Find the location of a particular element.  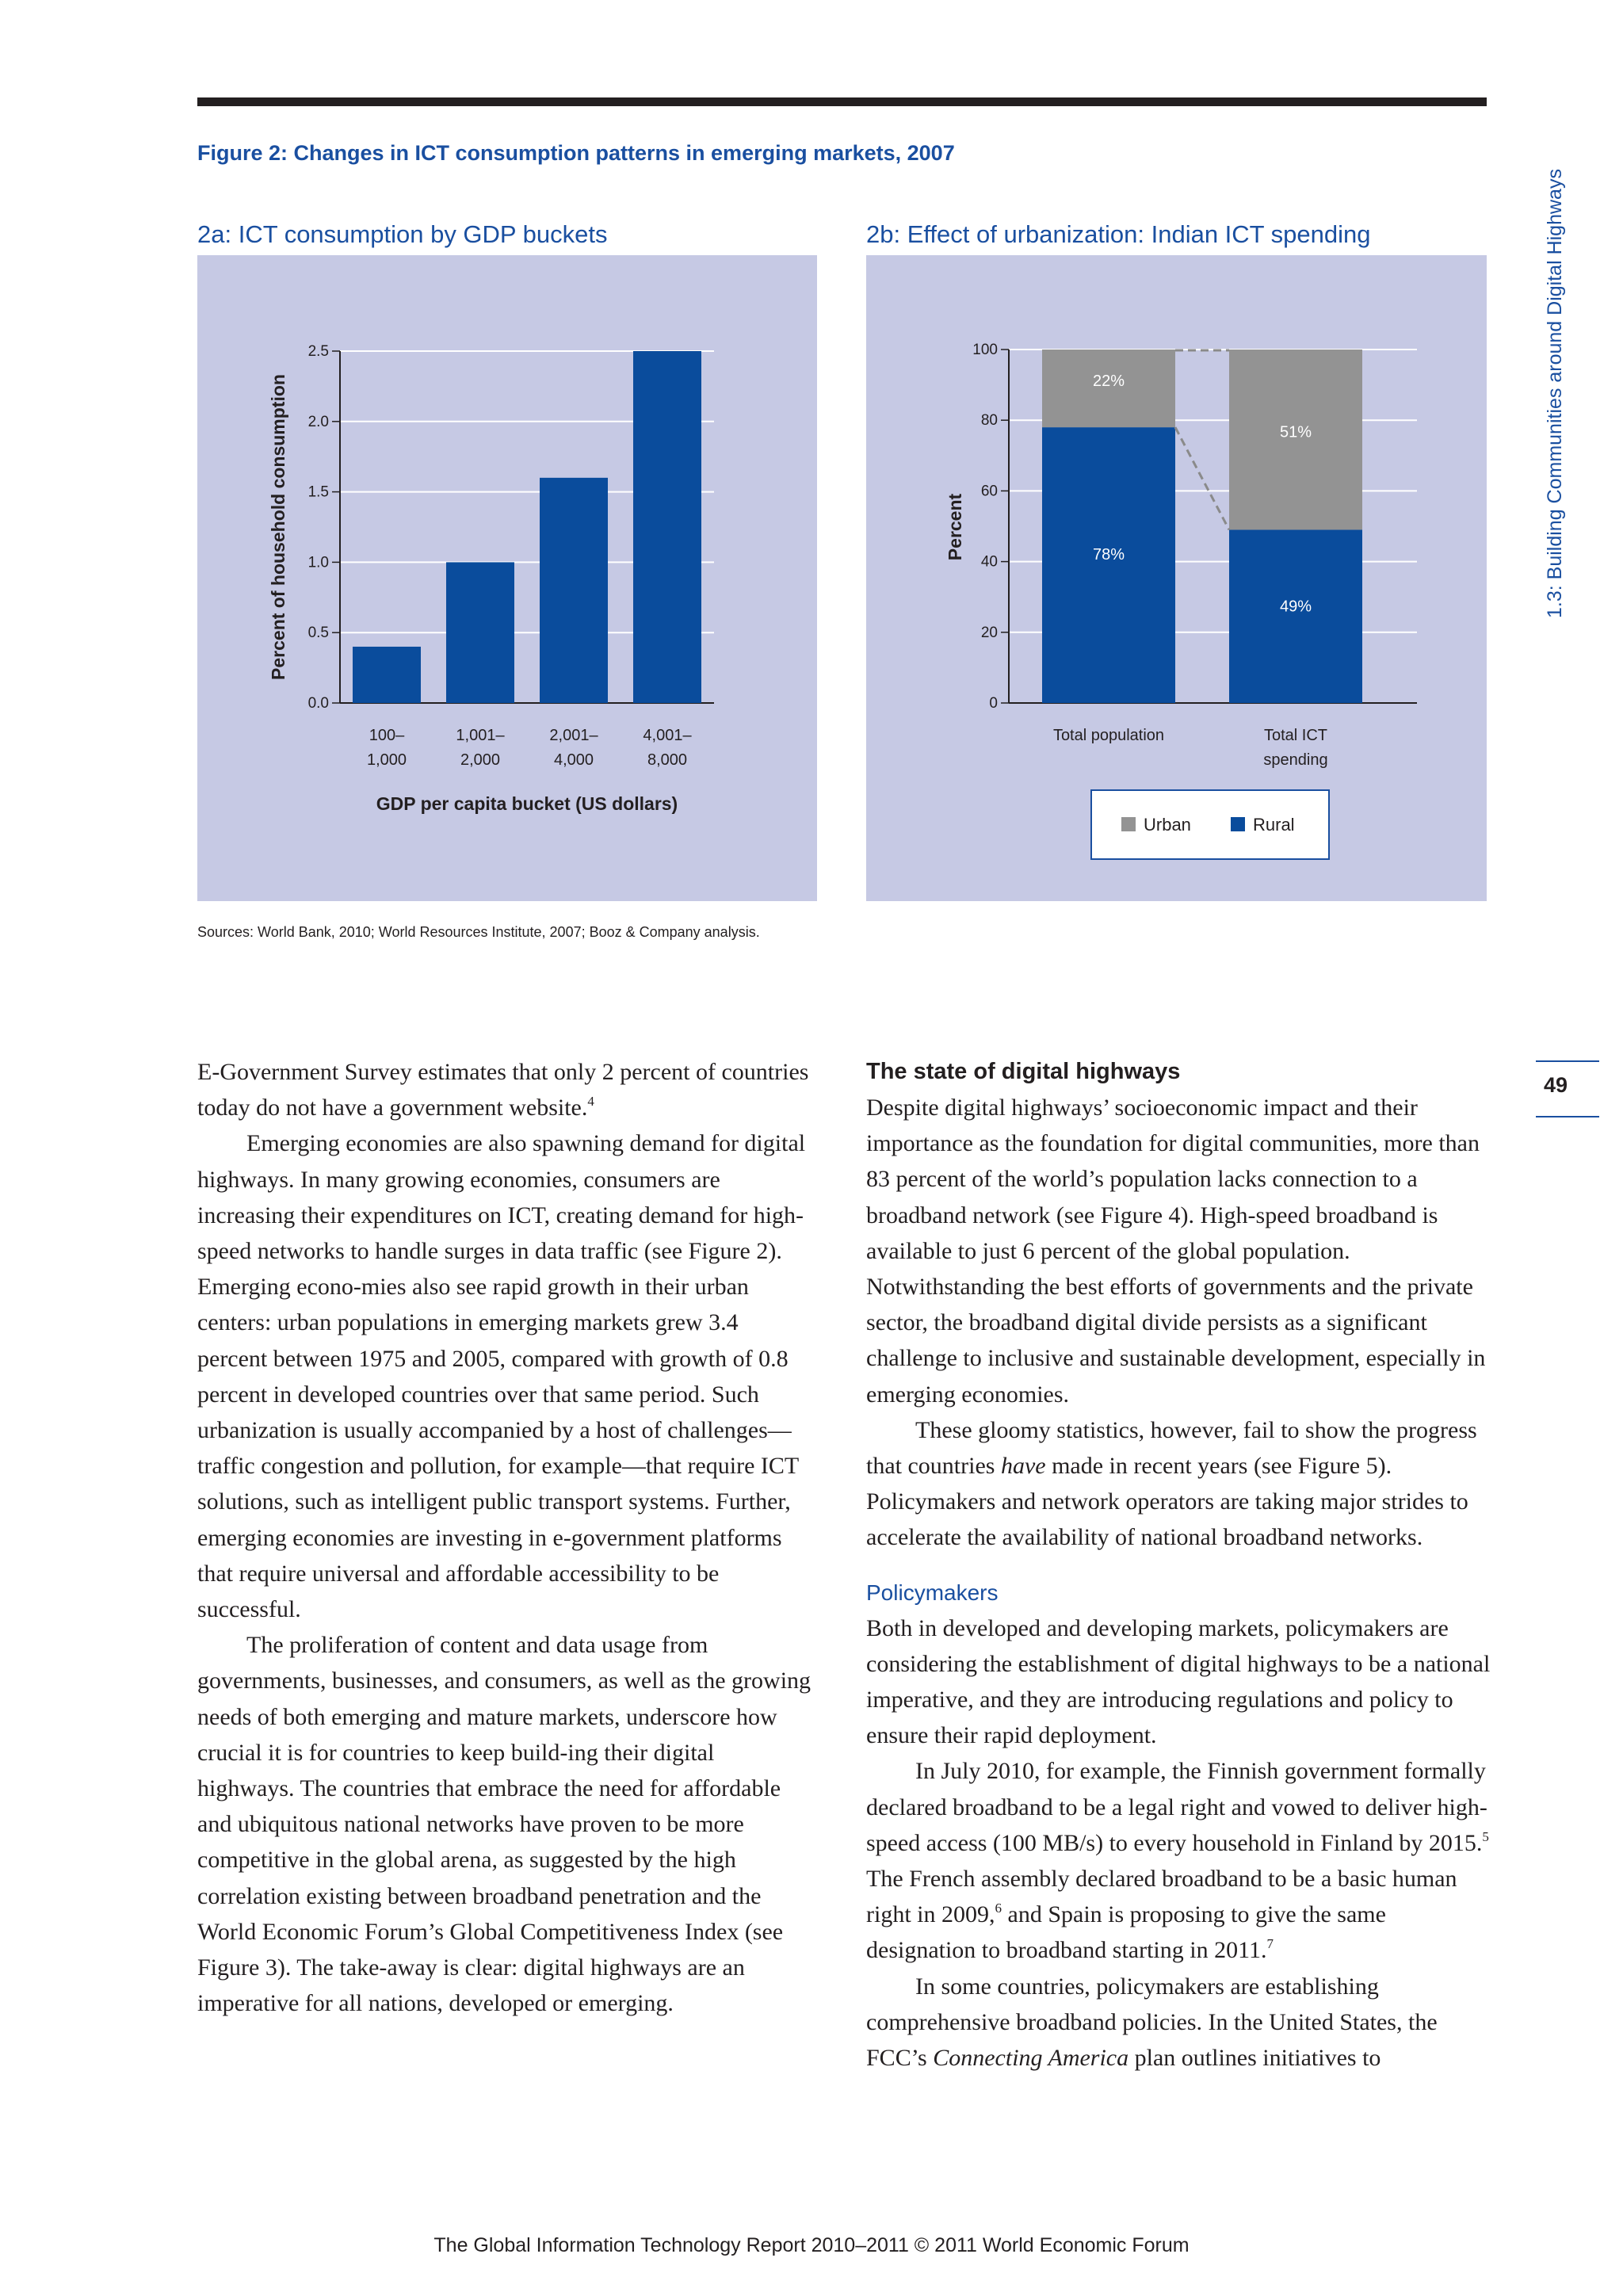

x-tick-label: Total population is located at coordinates (1108, 735).